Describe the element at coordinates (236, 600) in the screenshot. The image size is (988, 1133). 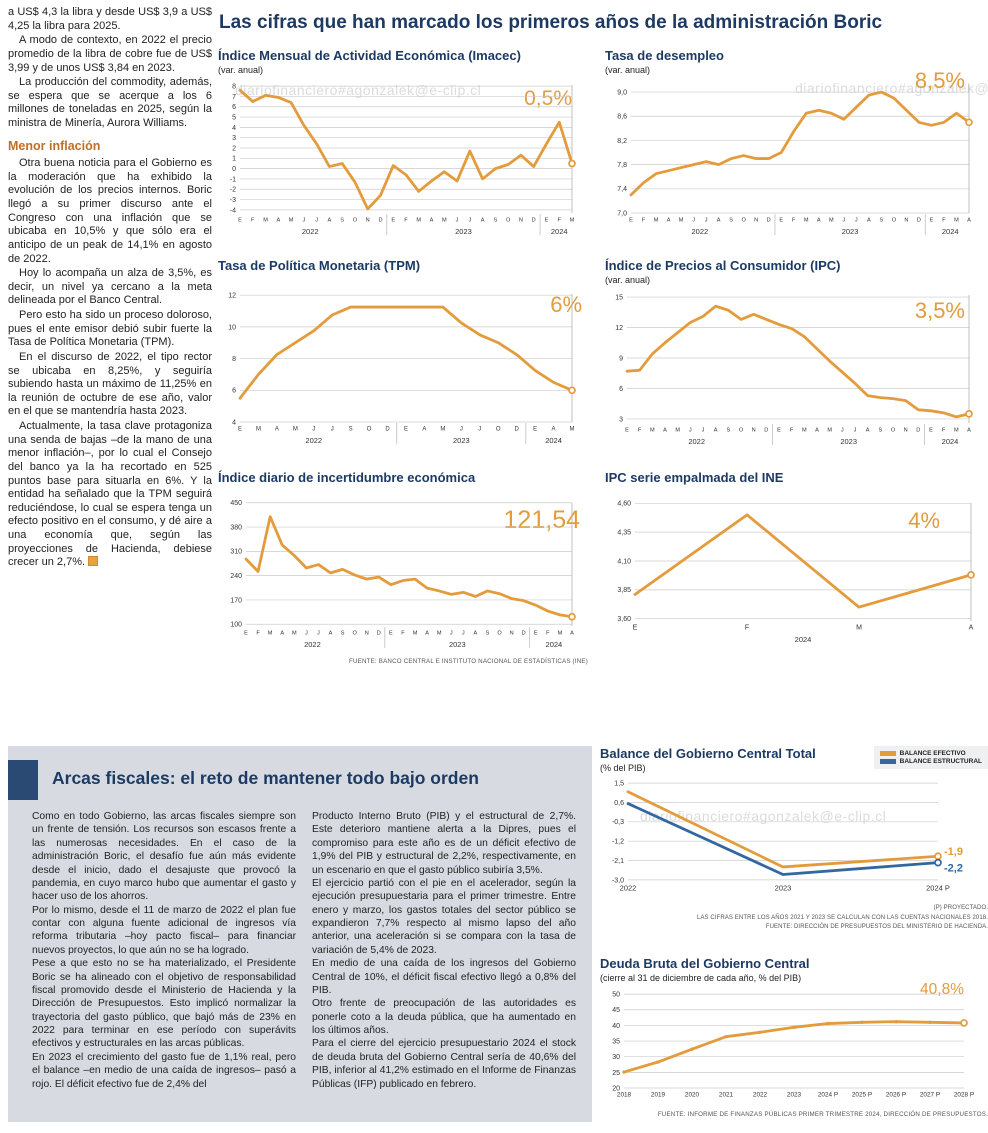
I see `svg-text: 170` at that location.